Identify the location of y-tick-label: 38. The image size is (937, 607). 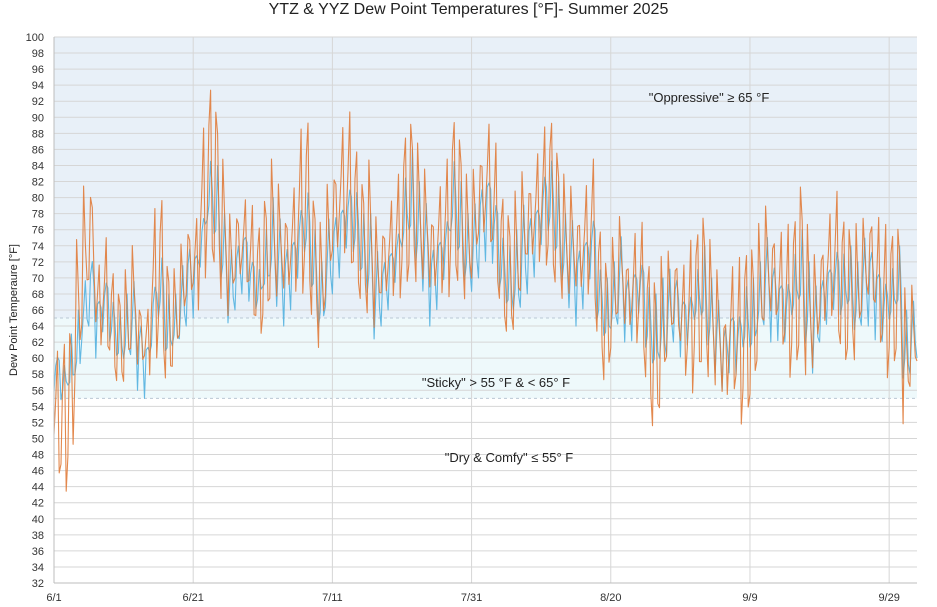
(38, 536).